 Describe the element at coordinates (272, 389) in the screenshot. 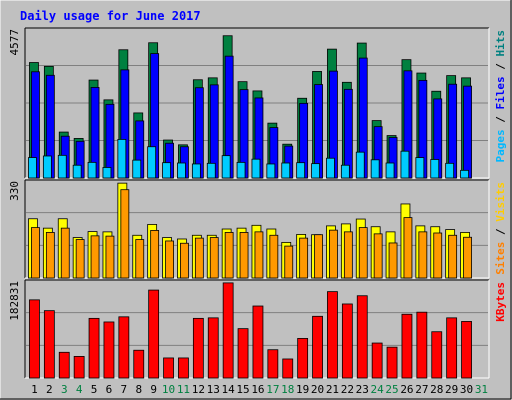

I see `day-label-17: 17` at that location.